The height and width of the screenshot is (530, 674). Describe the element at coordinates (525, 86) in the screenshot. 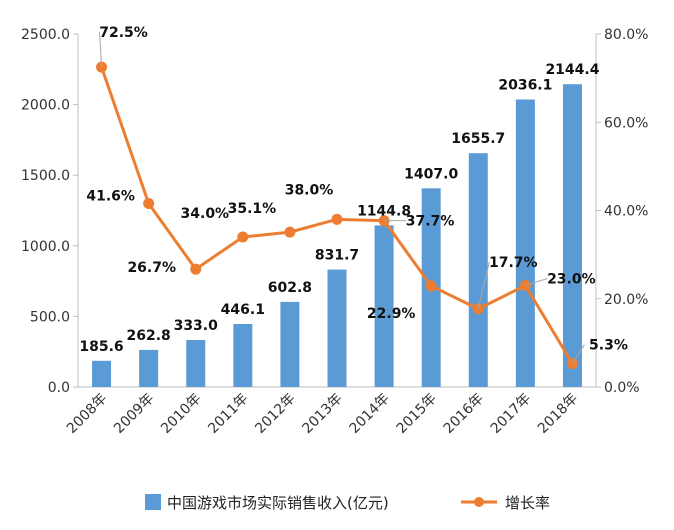

I see `bar-value-label: 2036.1` at that location.